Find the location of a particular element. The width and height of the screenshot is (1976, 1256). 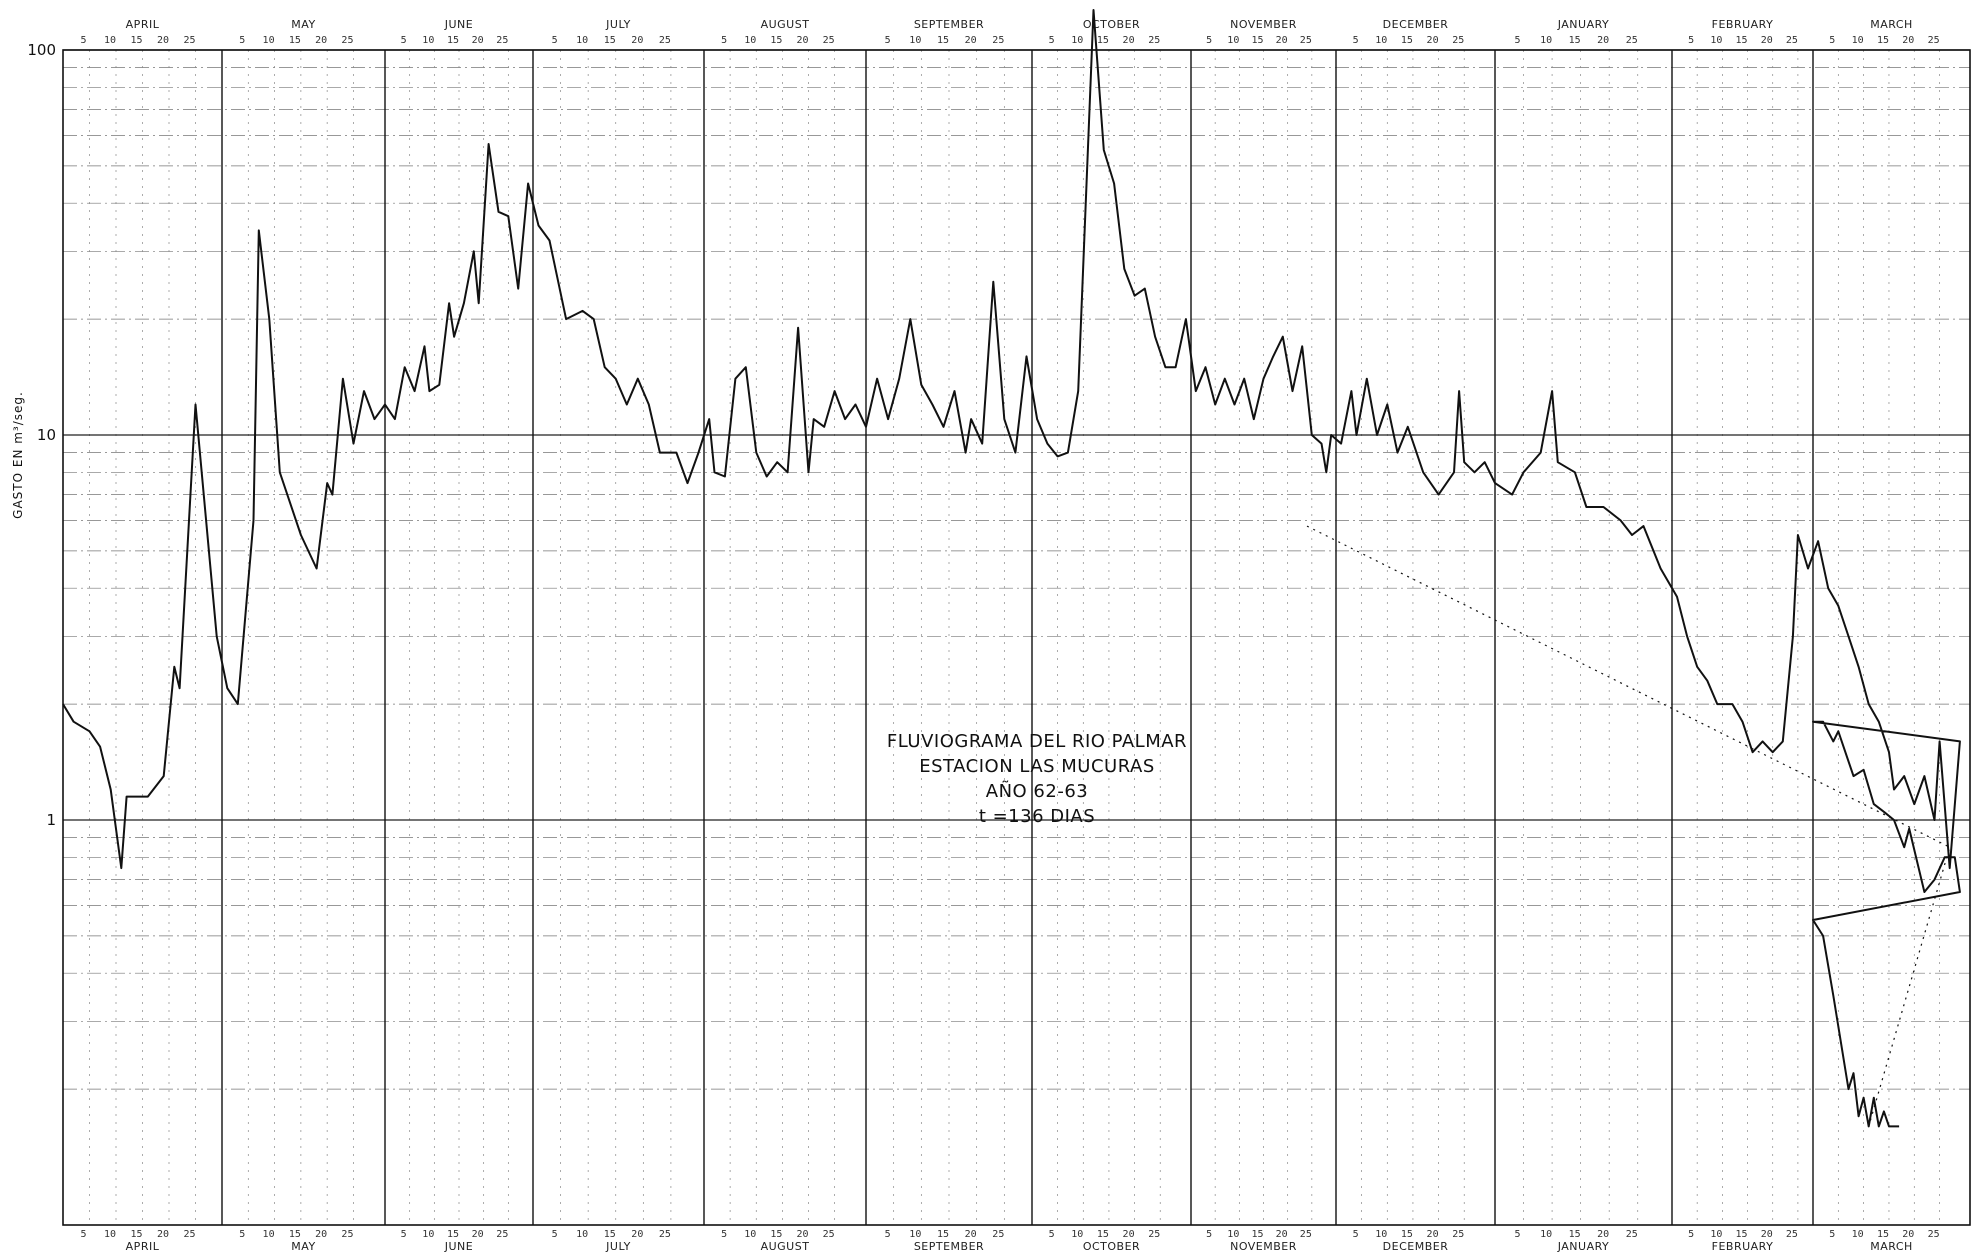

month-label-bottom: MARCH is located at coordinates (1891, 1246).